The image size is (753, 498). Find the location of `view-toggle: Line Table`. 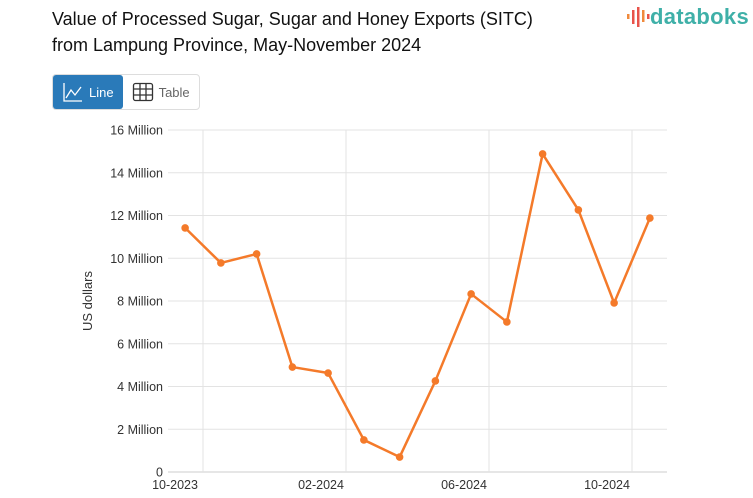

view-toggle: Line Table is located at coordinates (126, 92).